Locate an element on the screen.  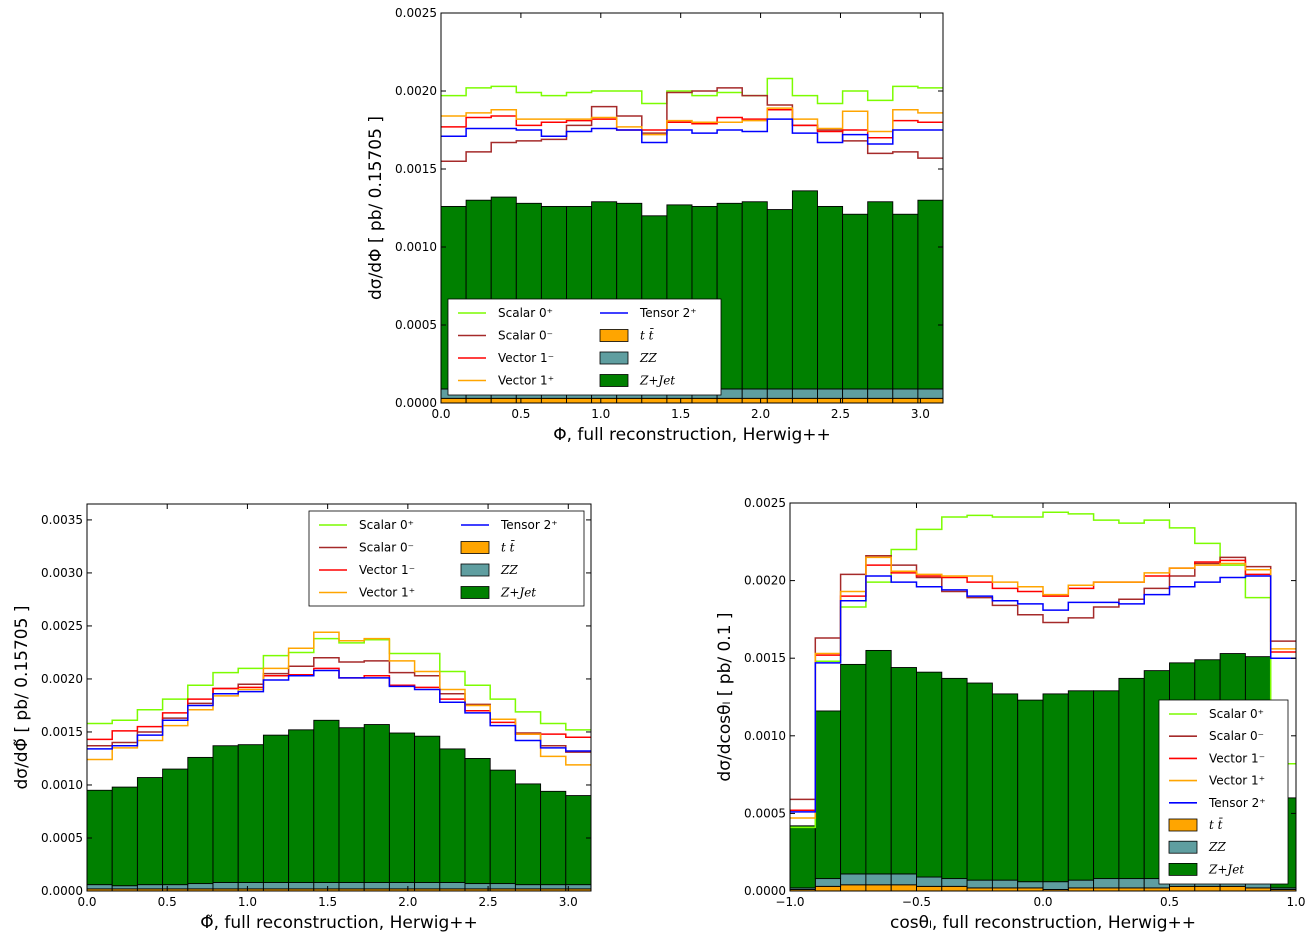
x-tick-label: 1.5 is located at coordinates (327, 902).